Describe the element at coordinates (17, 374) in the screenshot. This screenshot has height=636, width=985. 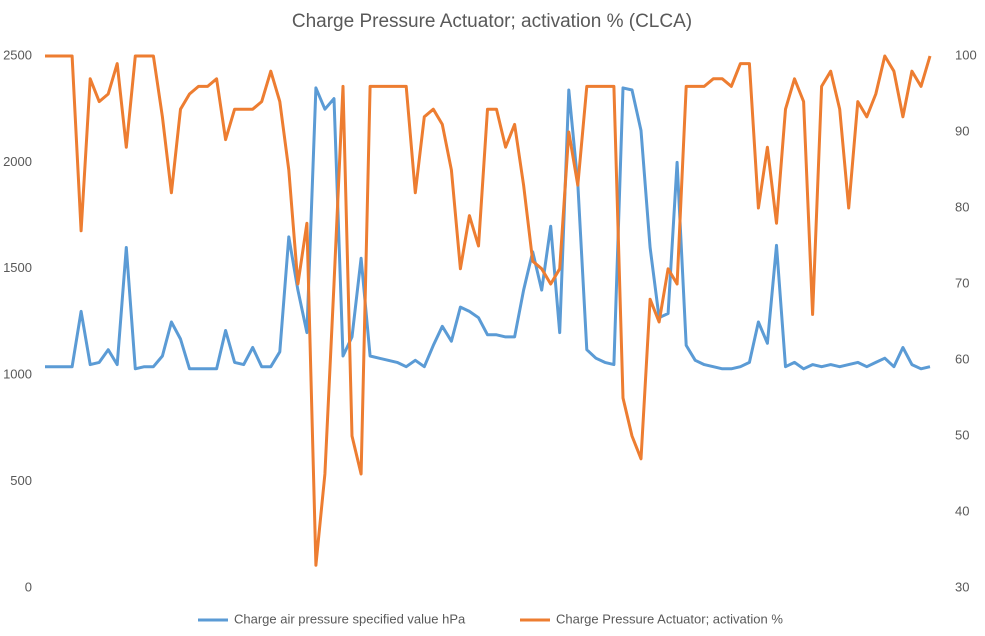
I see `y-tick-label: 1000` at that location.